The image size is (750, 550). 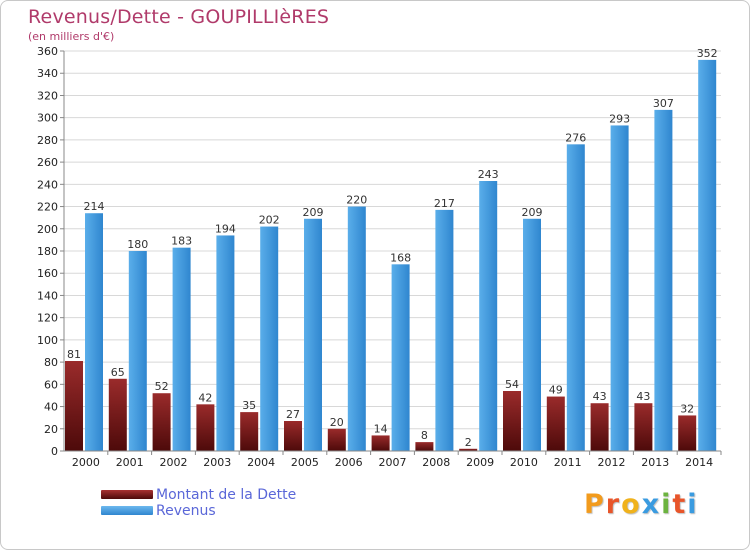 What do you see at coordinates (127, 494) in the screenshot?
I see `legend-swatch-dette` at bounding box center [127, 494].